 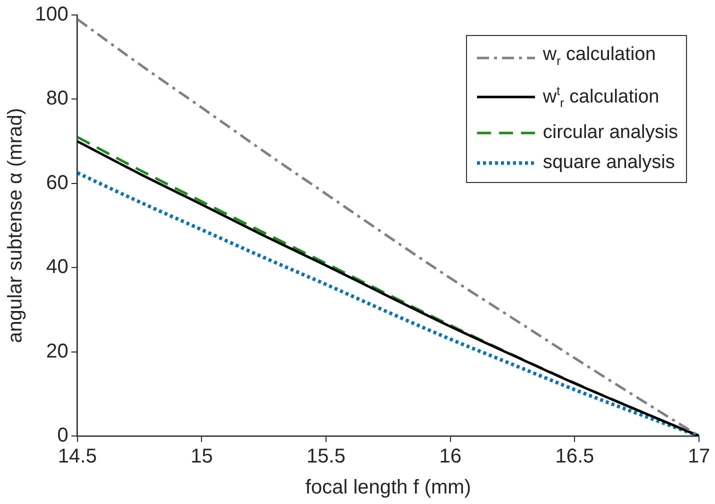 What do you see at coordinates (388, 487) in the screenshot?
I see `x-axis-title: focal length f (mm)` at bounding box center [388, 487].